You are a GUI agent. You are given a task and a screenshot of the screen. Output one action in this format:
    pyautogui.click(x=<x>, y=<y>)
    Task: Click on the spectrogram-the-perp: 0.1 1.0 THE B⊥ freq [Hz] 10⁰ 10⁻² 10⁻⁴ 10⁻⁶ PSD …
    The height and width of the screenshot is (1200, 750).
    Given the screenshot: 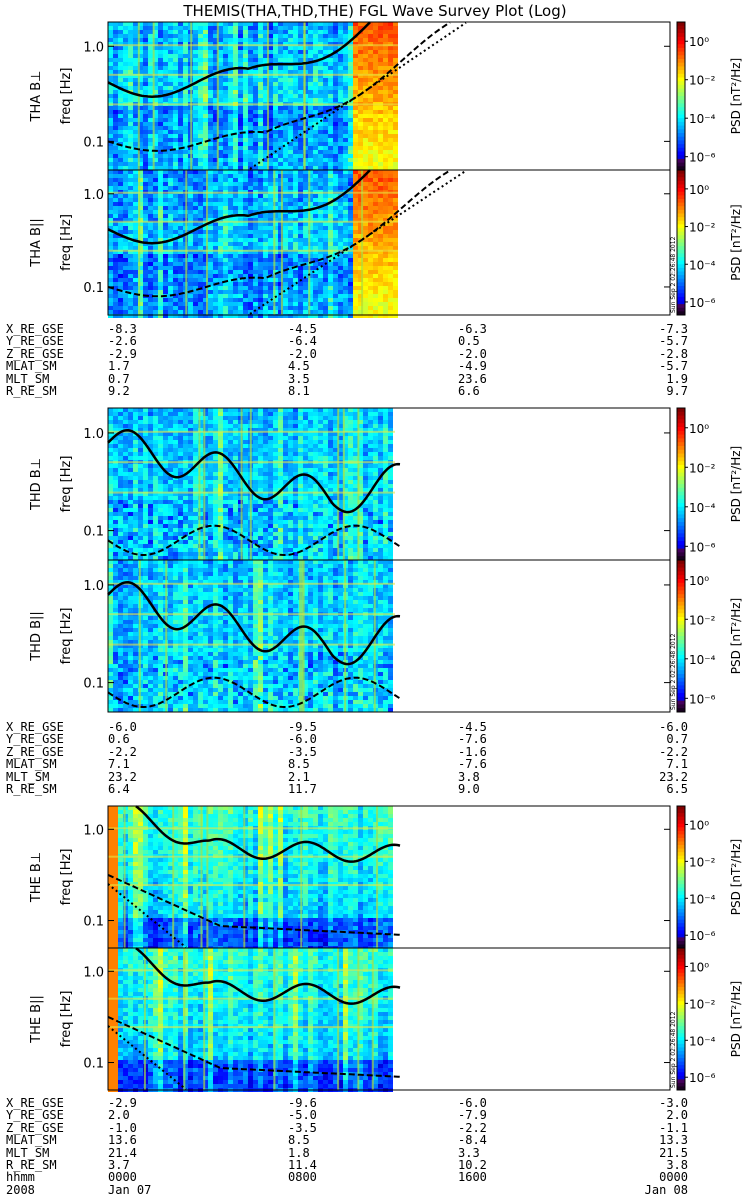 What is the action you would take?
    pyautogui.click(x=386, y=877)
    